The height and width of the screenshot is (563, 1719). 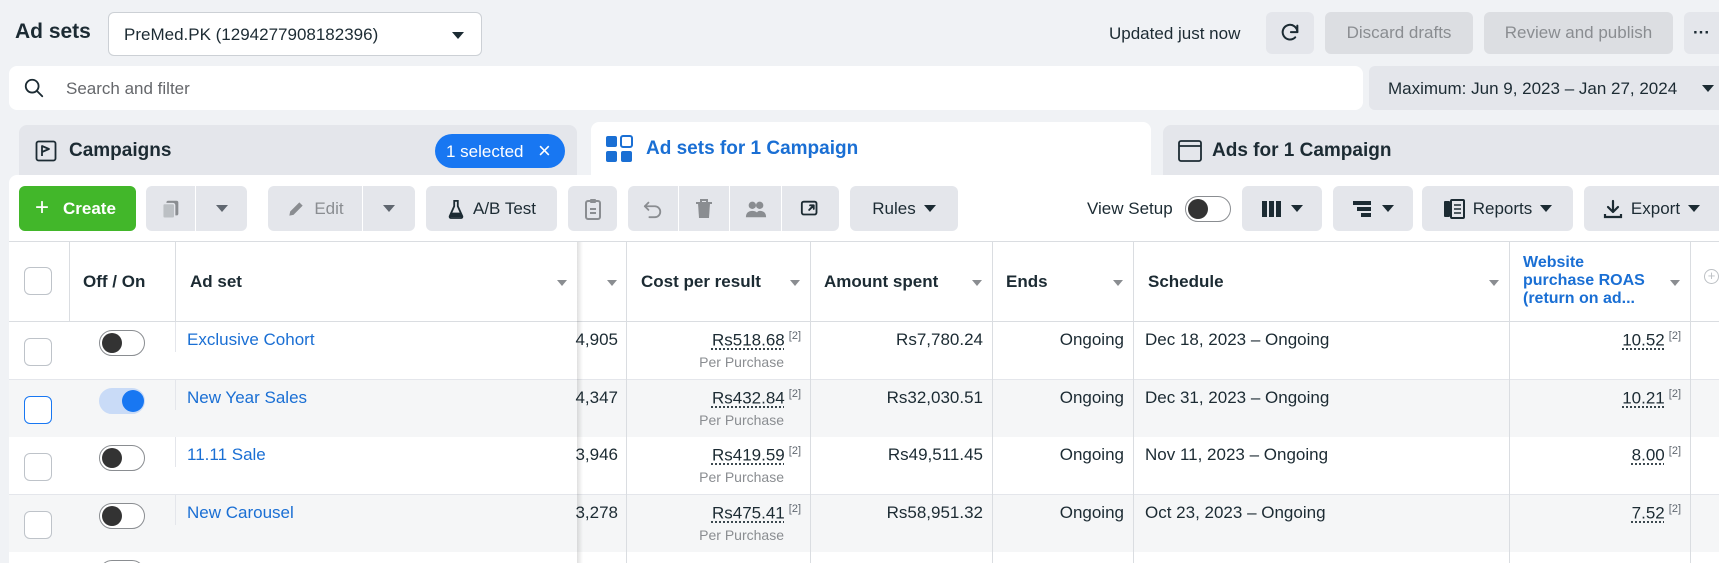 What do you see at coordinates (1544, 88) in the screenshot?
I see `date-range-picker: Maximum: Jun 9, 2023 – Jan 27, 2024` at bounding box center [1544, 88].